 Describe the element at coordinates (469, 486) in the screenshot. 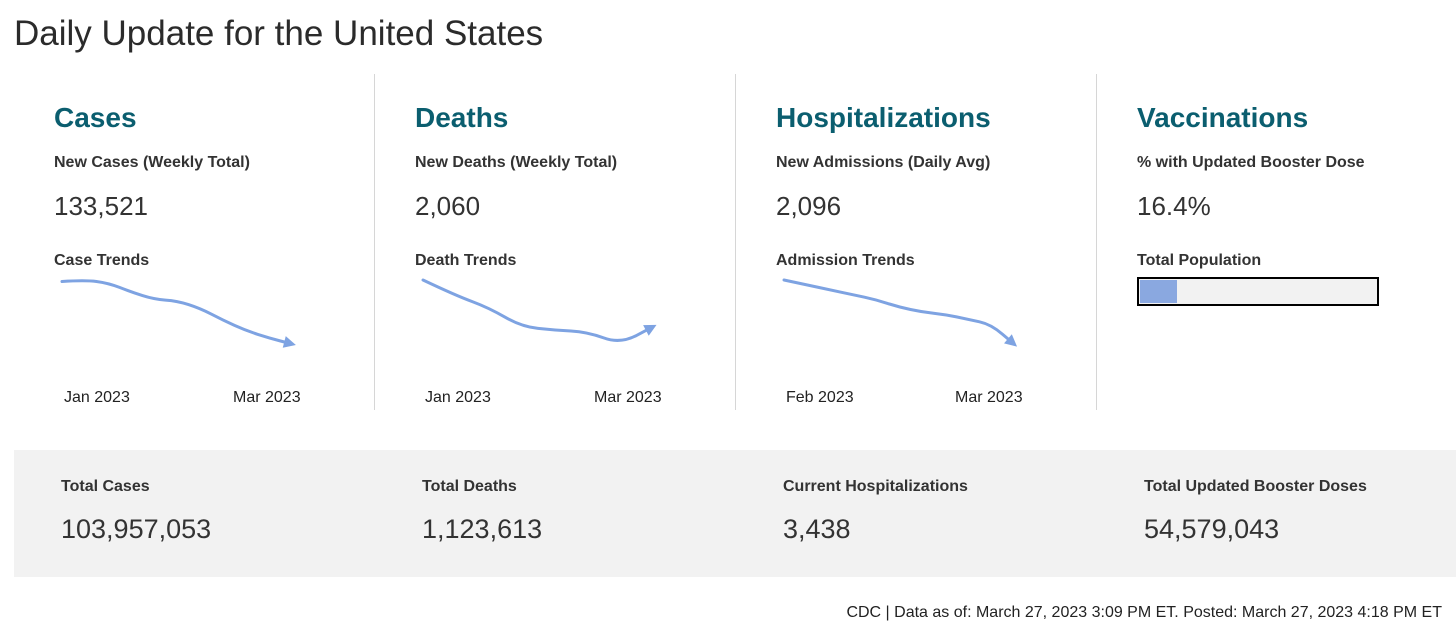

I see `total-deaths-label: Total Deaths` at that location.